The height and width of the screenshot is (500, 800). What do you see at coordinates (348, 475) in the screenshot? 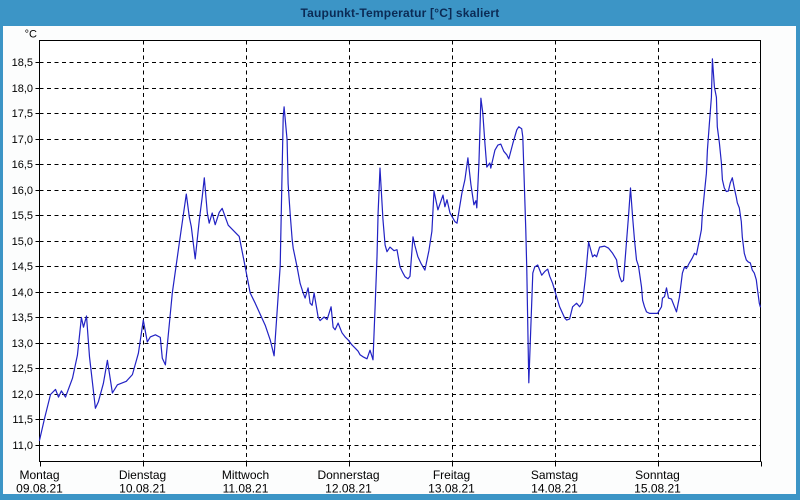
I see `x-tick-day-label: Donnerstag` at bounding box center [348, 475].